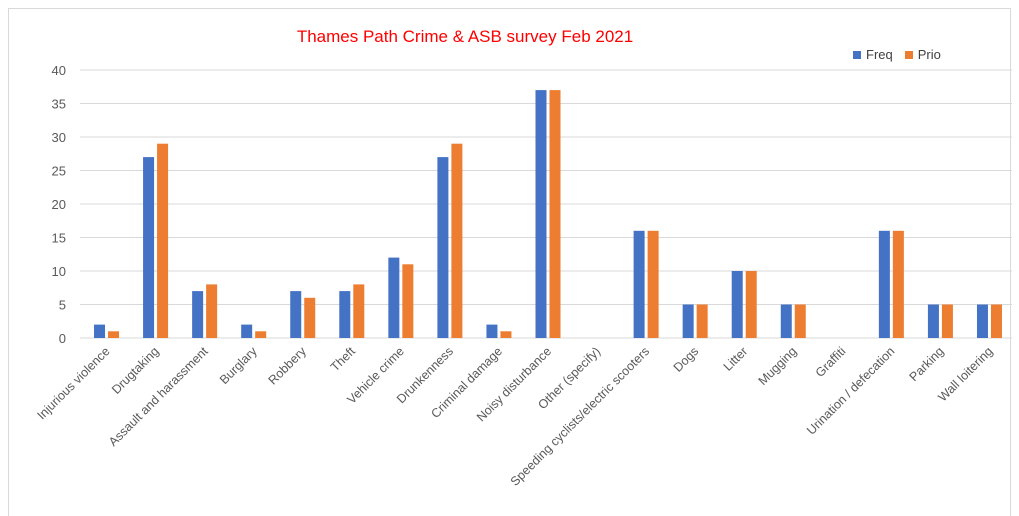 The image size is (1019, 516). I want to click on x-tick-label: Assault and harassment, so click(158, 396).